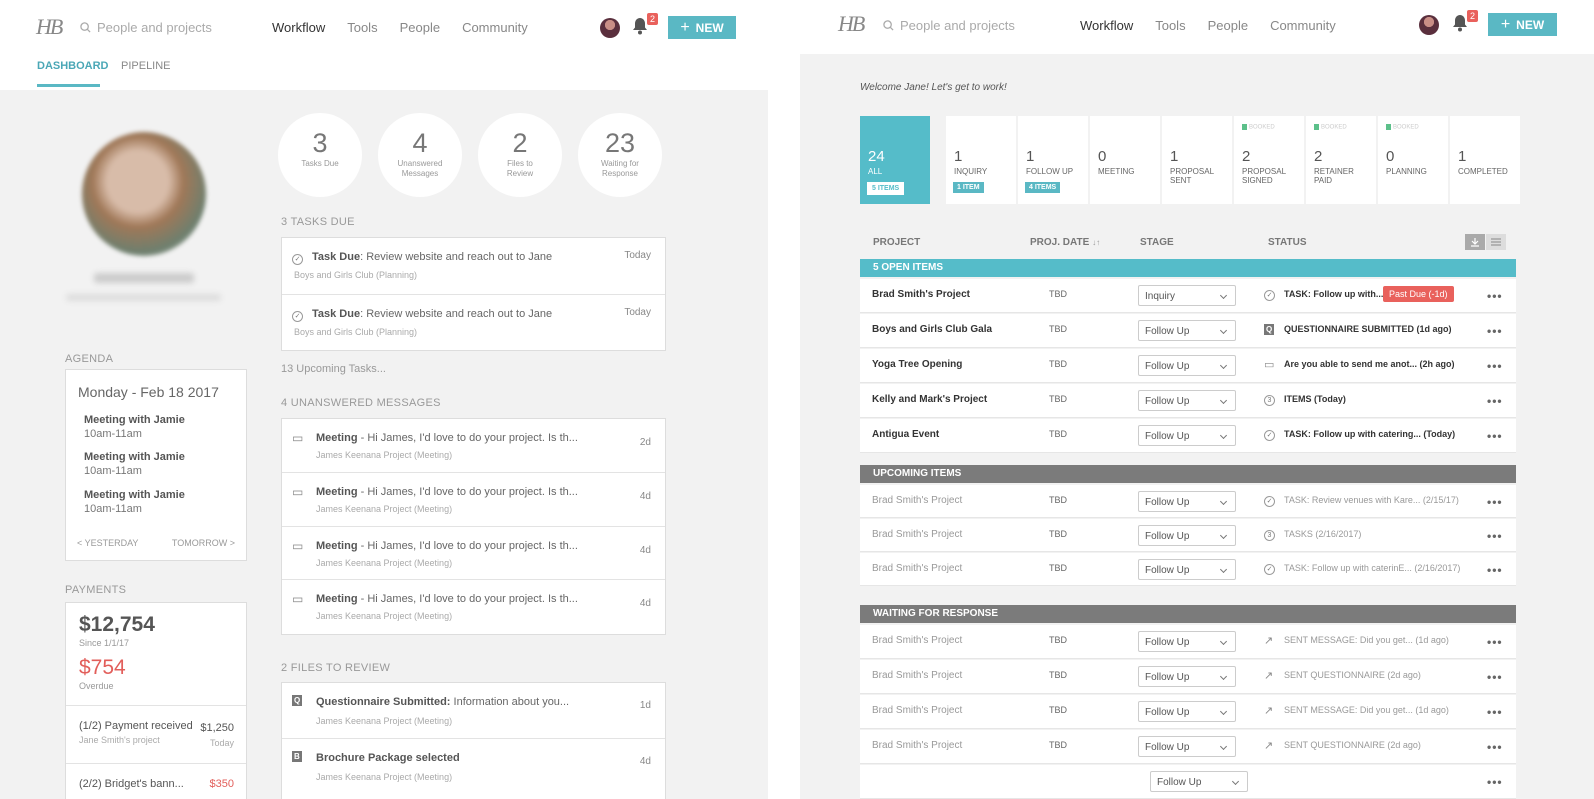 This screenshot has height=799, width=1594. I want to click on stage-select: Inquiry, so click(1187, 295).